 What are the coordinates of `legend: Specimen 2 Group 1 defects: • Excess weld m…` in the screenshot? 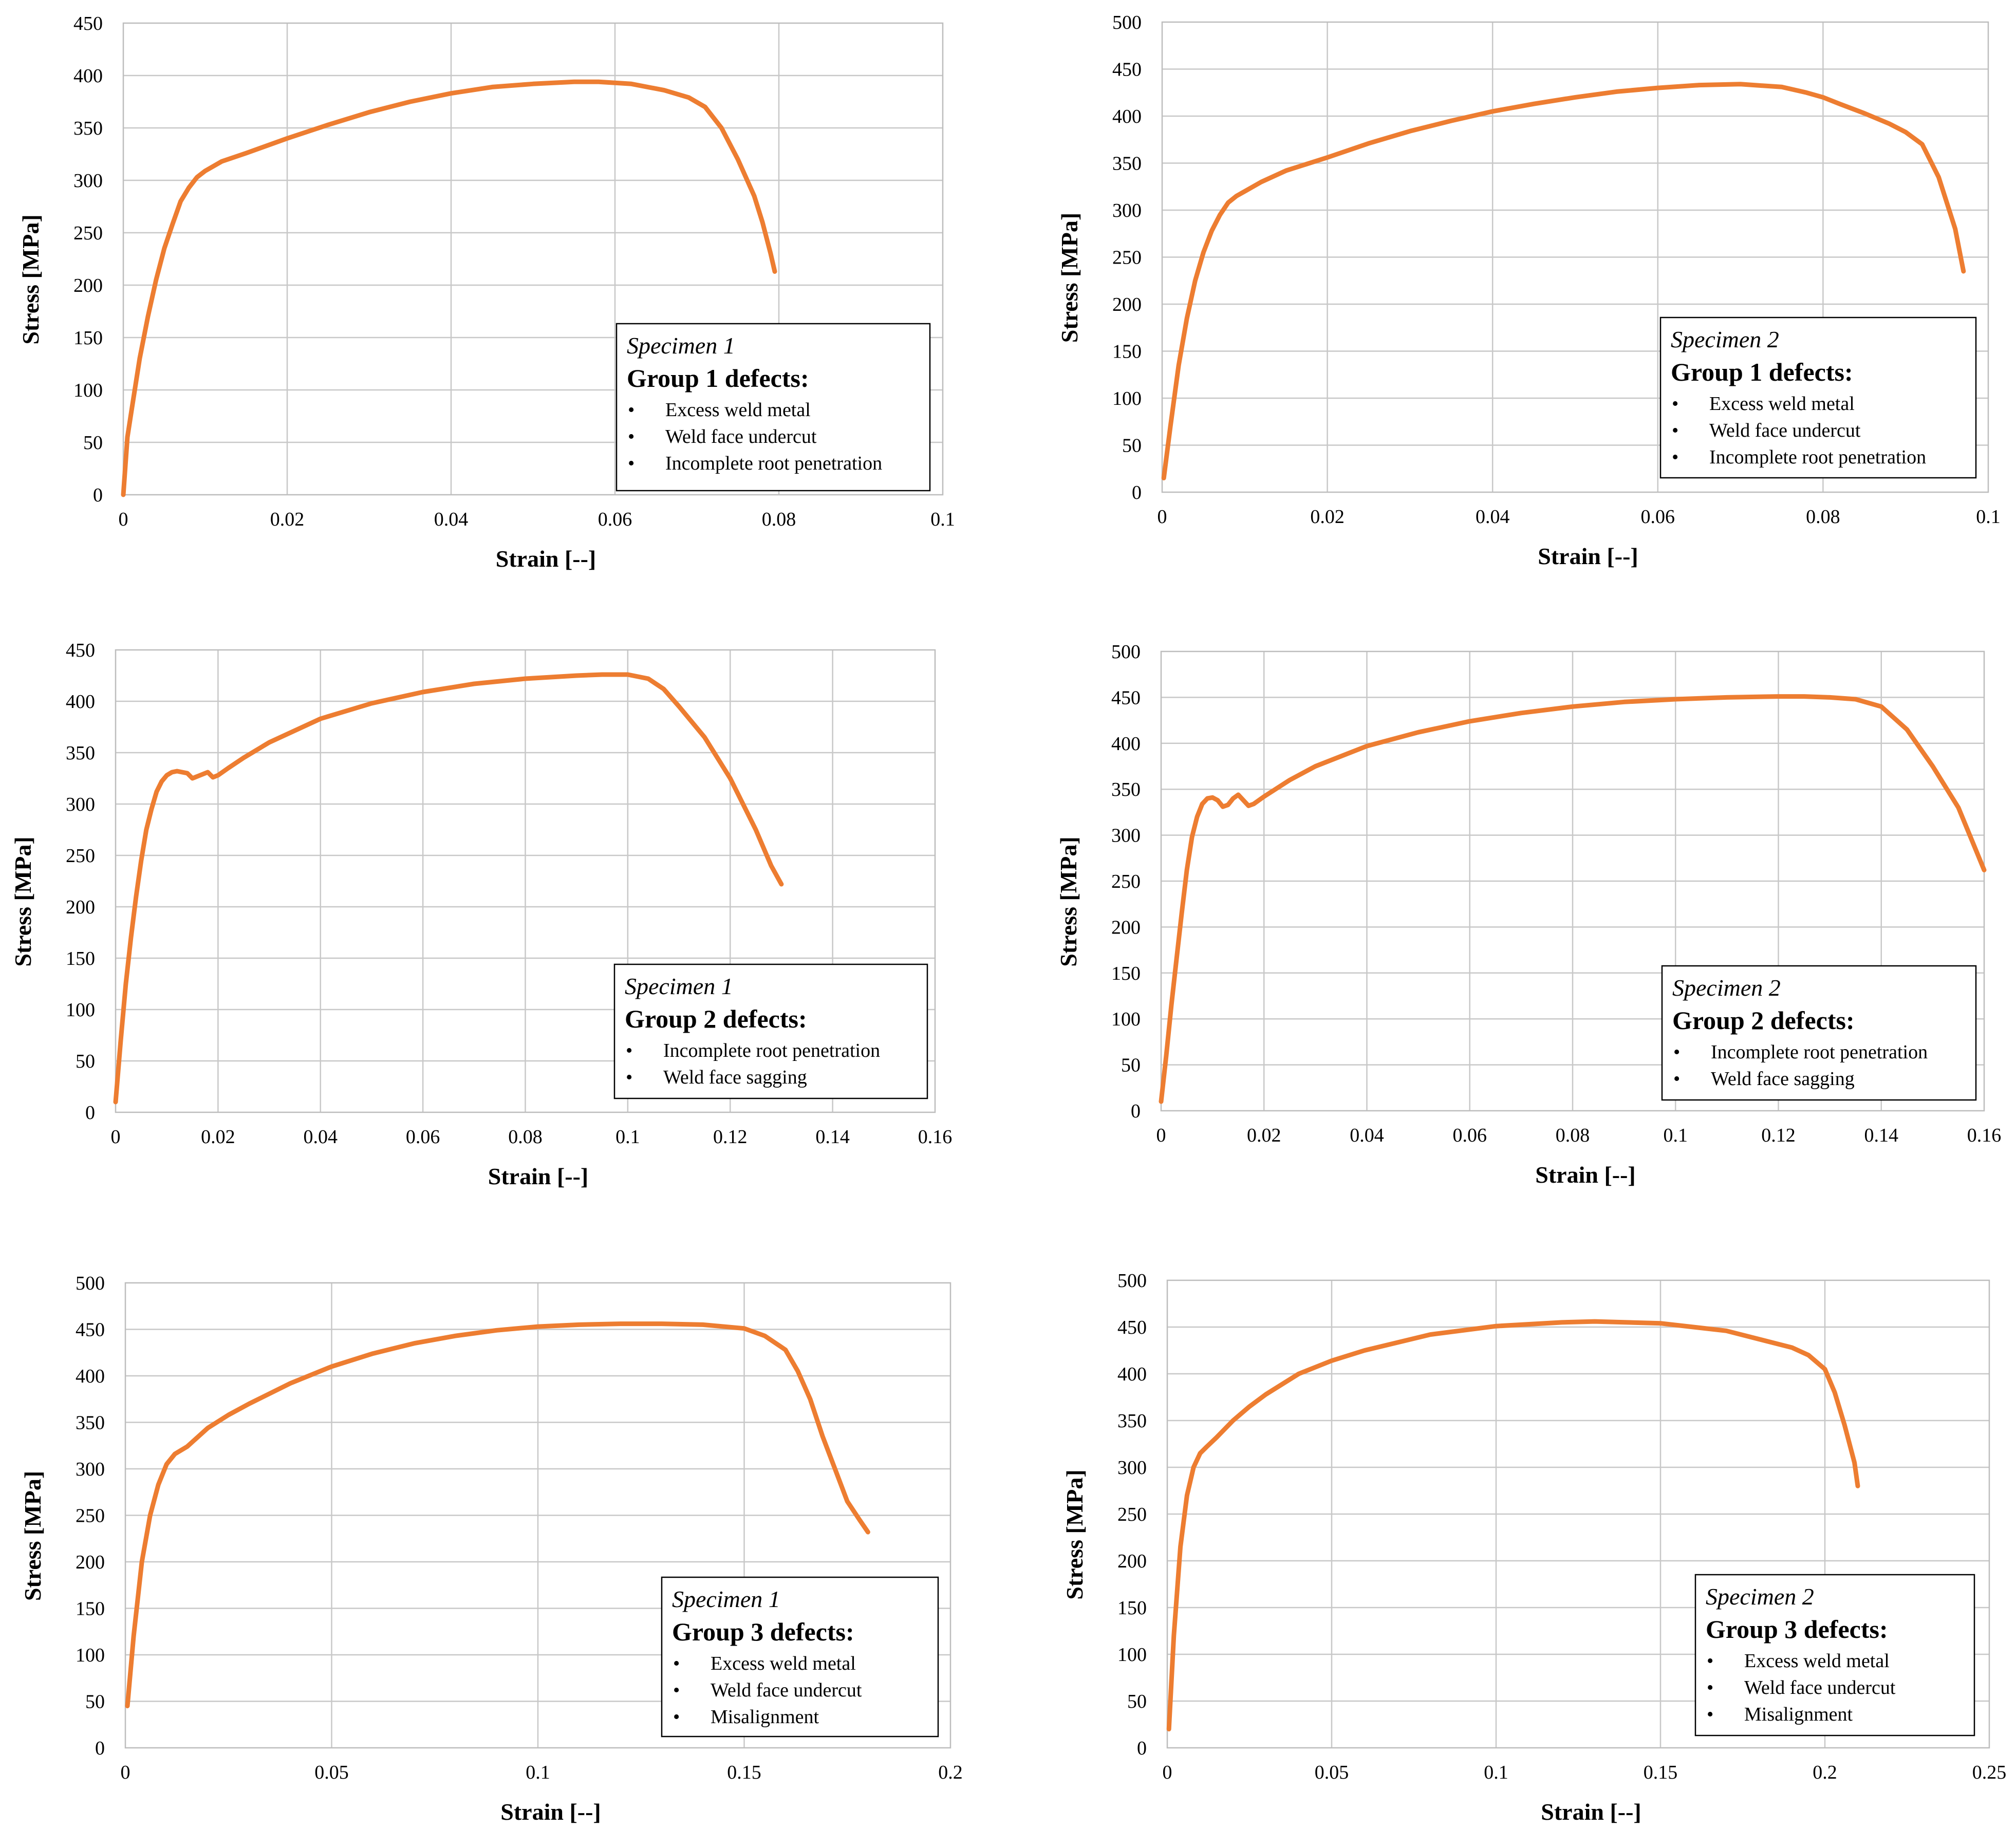 It's located at (1818, 397).